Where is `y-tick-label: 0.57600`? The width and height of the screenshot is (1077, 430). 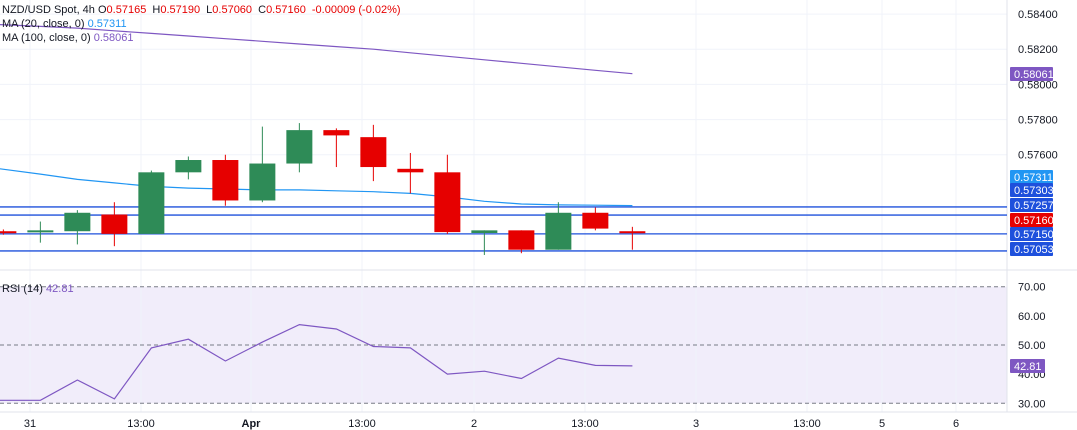
y-tick-label: 0.57600 is located at coordinates (1038, 156).